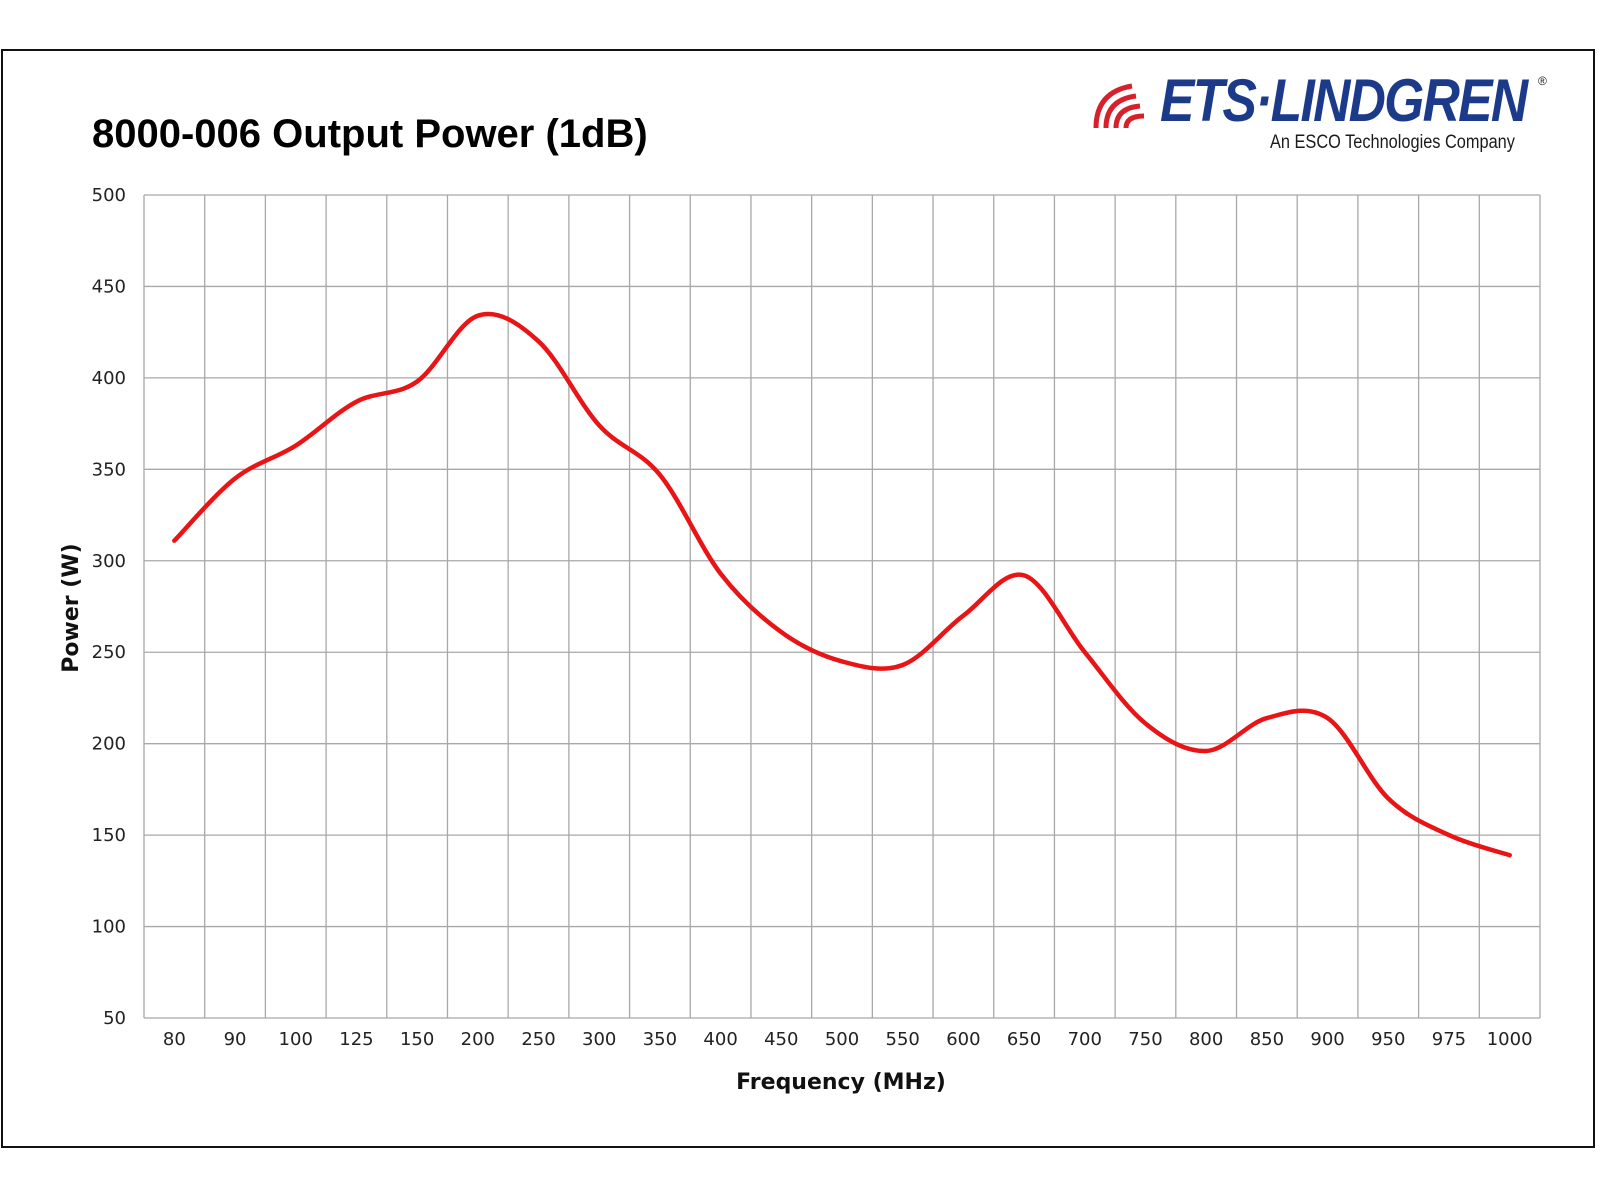  What do you see at coordinates (538, 1039) in the screenshot?
I see `x-tick-label: 250` at bounding box center [538, 1039].